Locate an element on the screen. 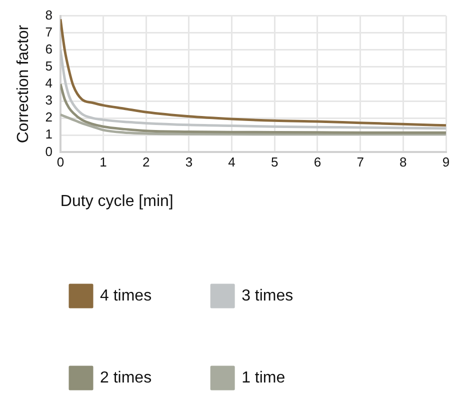 Image resolution: width=458 pixels, height=403 pixels. y-tick-label: 7 is located at coordinates (48, 32).